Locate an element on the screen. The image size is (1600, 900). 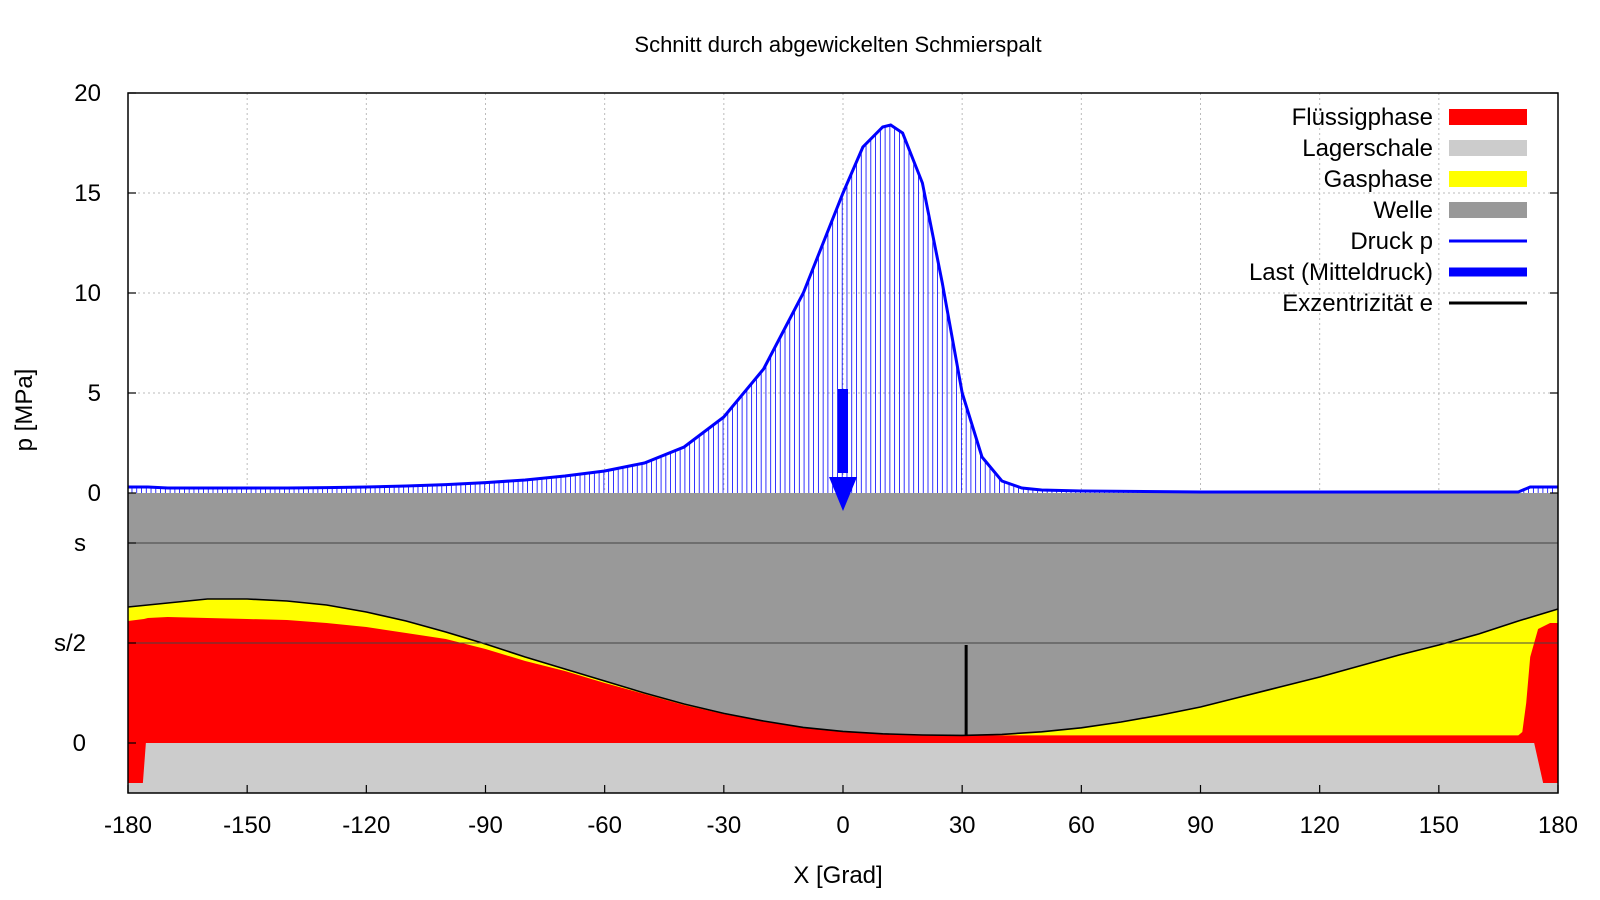
x-tick-label: -180 is located at coordinates (128, 825).